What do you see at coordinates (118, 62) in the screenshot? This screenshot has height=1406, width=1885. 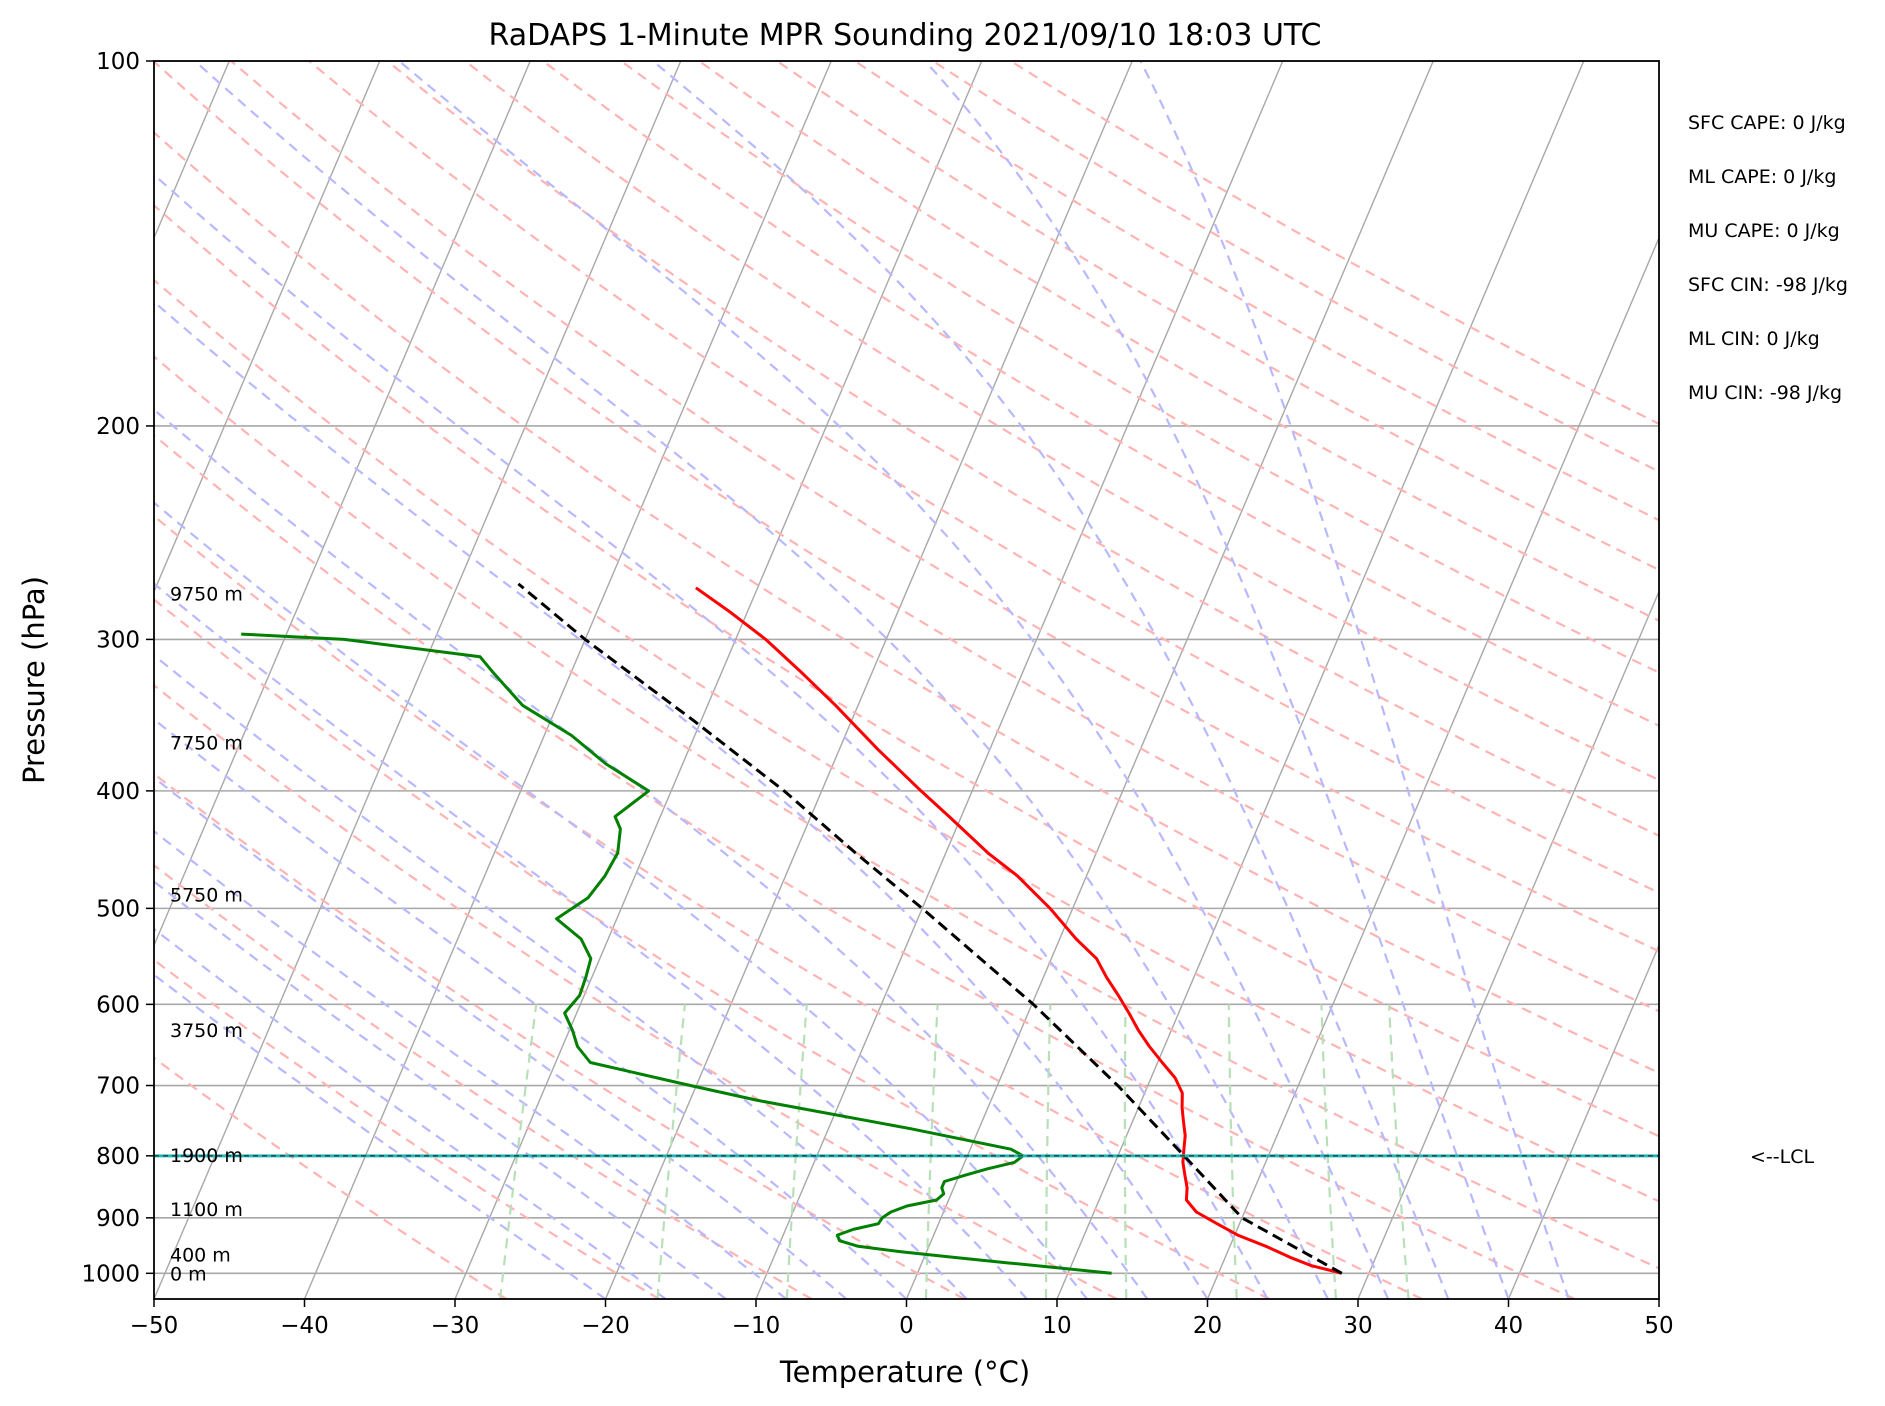 I see `y-tick-label: 100` at bounding box center [118, 62].